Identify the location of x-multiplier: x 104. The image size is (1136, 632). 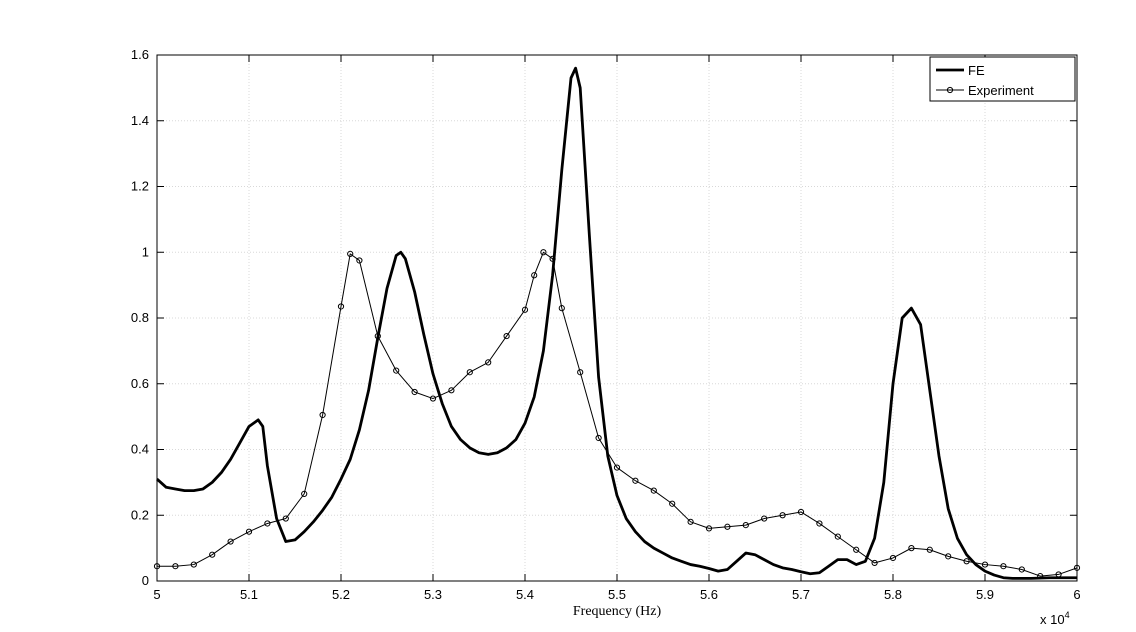
(1055, 618).